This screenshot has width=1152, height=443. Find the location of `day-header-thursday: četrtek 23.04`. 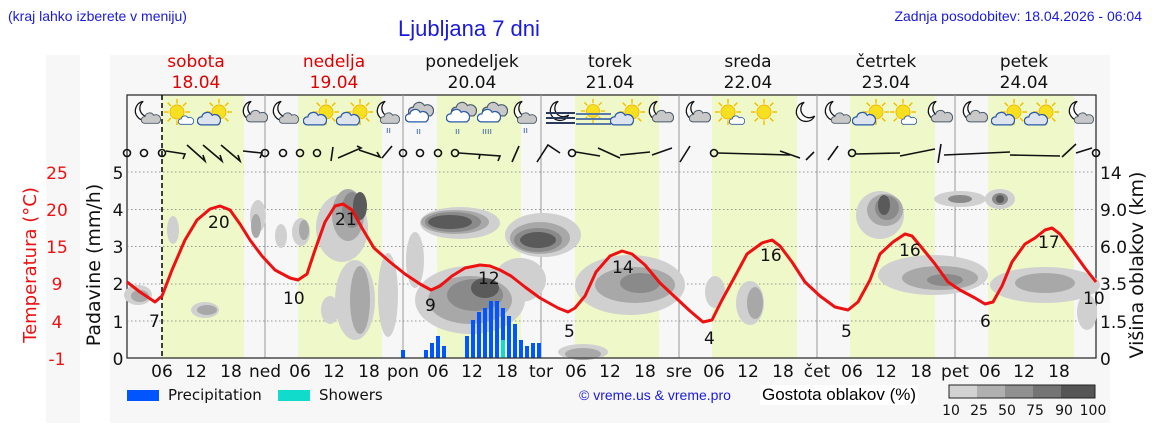

day-header-thursday: četrtek 23.04 is located at coordinates (886, 73).